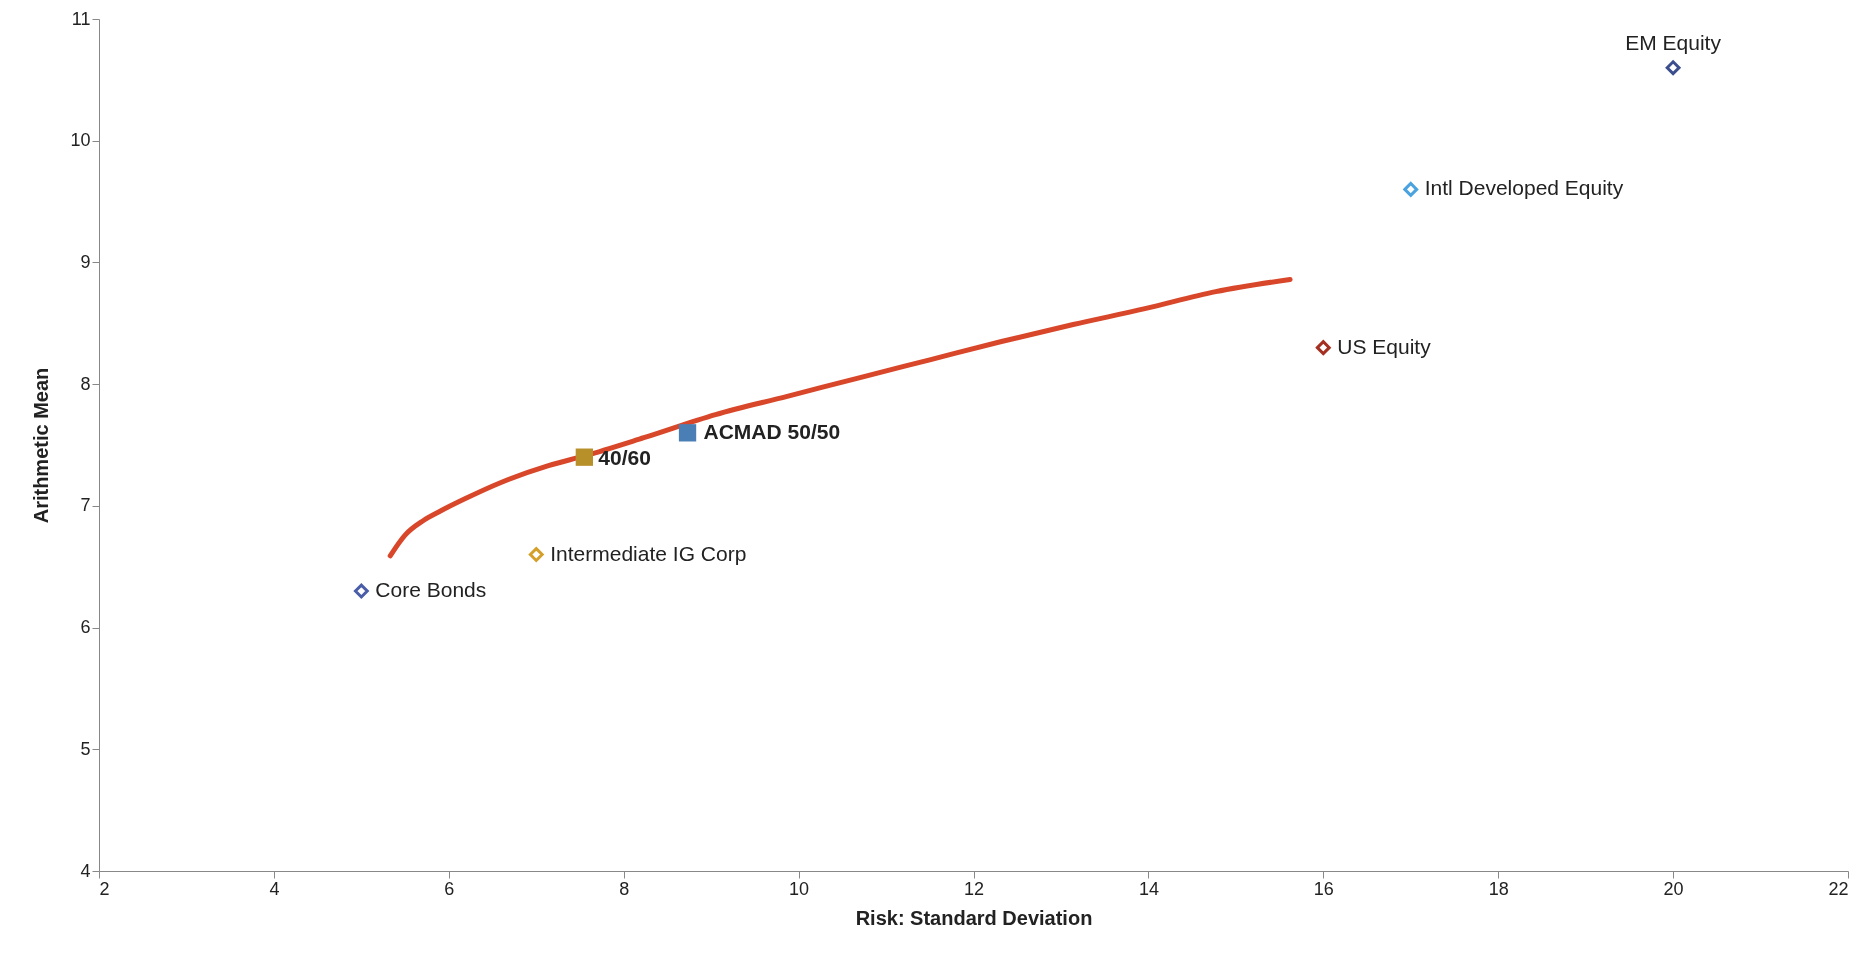 This screenshot has height=953, width=1869. I want to click on series-label: EM Equity, so click(1673, 42).